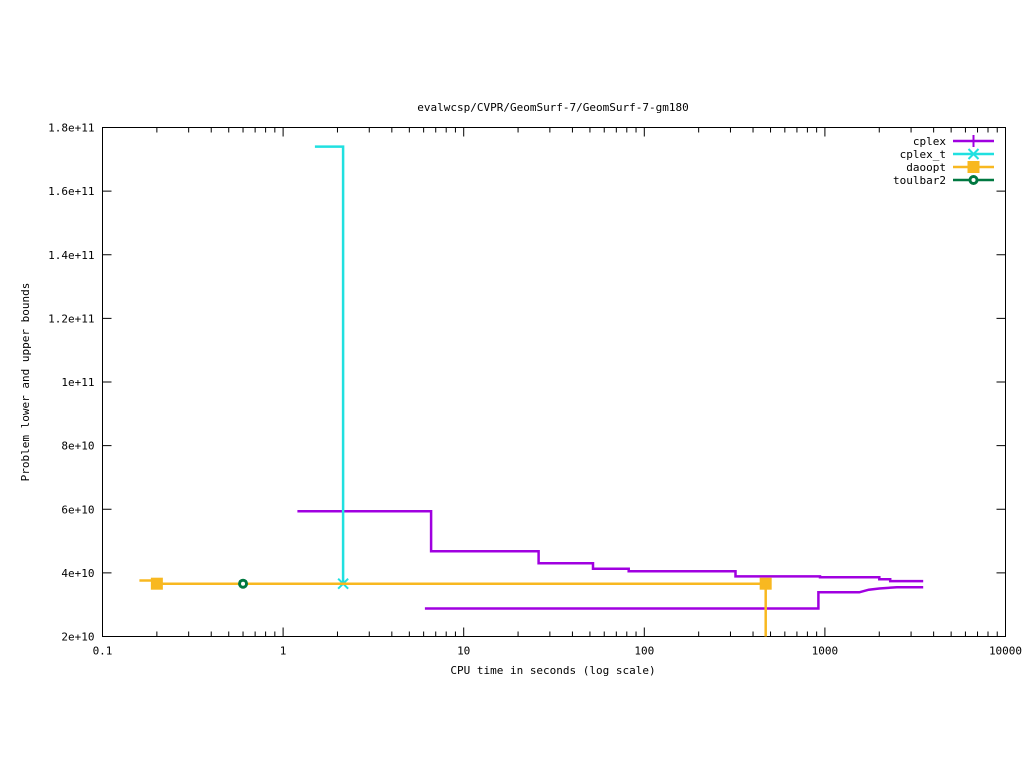 The height and width of the screenshot is (768, 1024). I want to click on x-tick-label: 100, so click(644, 651).